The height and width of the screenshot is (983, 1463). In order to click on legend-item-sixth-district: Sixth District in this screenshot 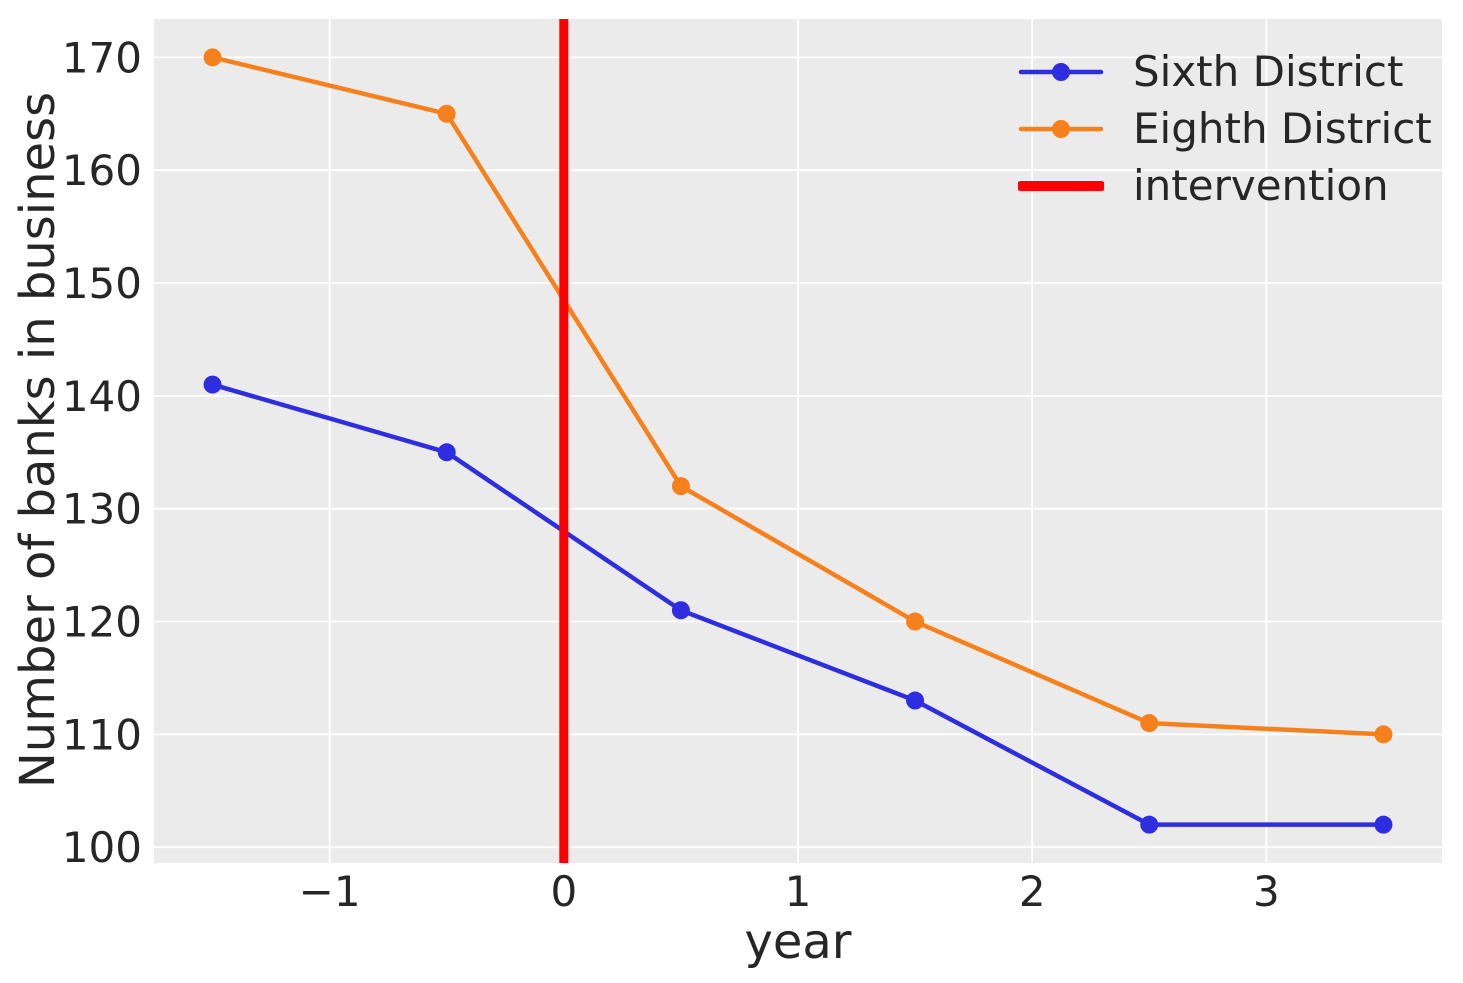, I will do `click(1225, 71)`.